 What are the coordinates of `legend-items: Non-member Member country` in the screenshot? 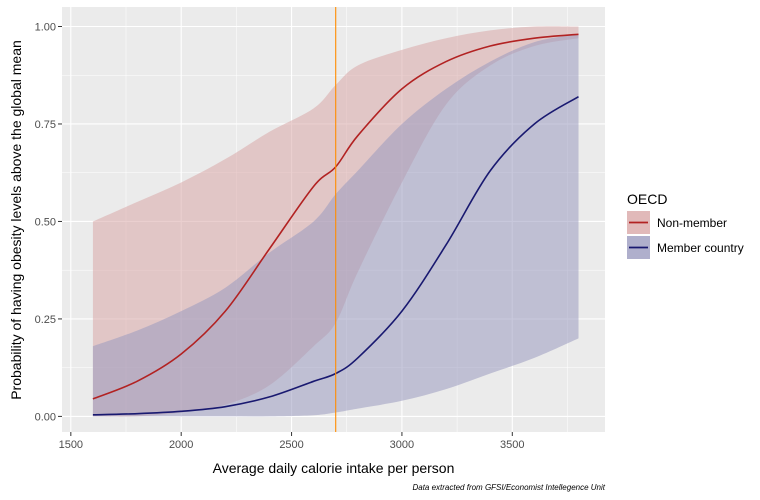 It's located at (685, 235).